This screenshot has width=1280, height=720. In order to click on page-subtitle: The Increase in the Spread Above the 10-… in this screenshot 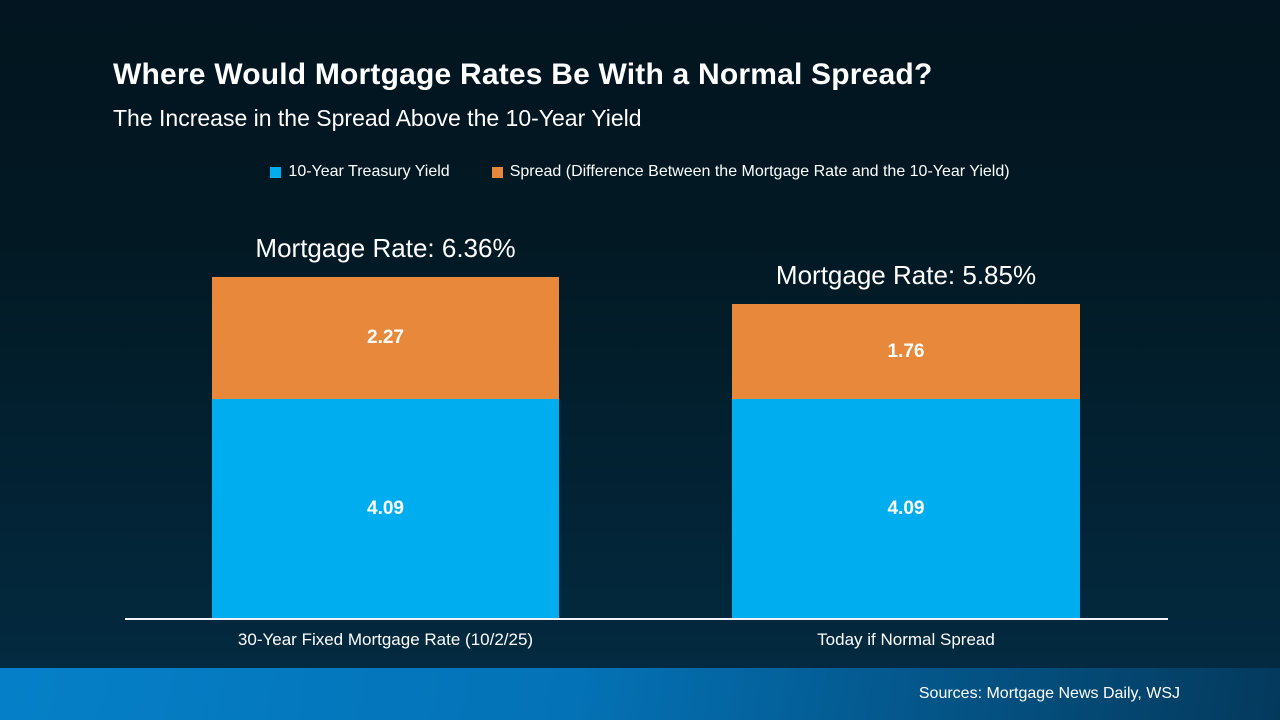, I will do `click(377, 118)`.